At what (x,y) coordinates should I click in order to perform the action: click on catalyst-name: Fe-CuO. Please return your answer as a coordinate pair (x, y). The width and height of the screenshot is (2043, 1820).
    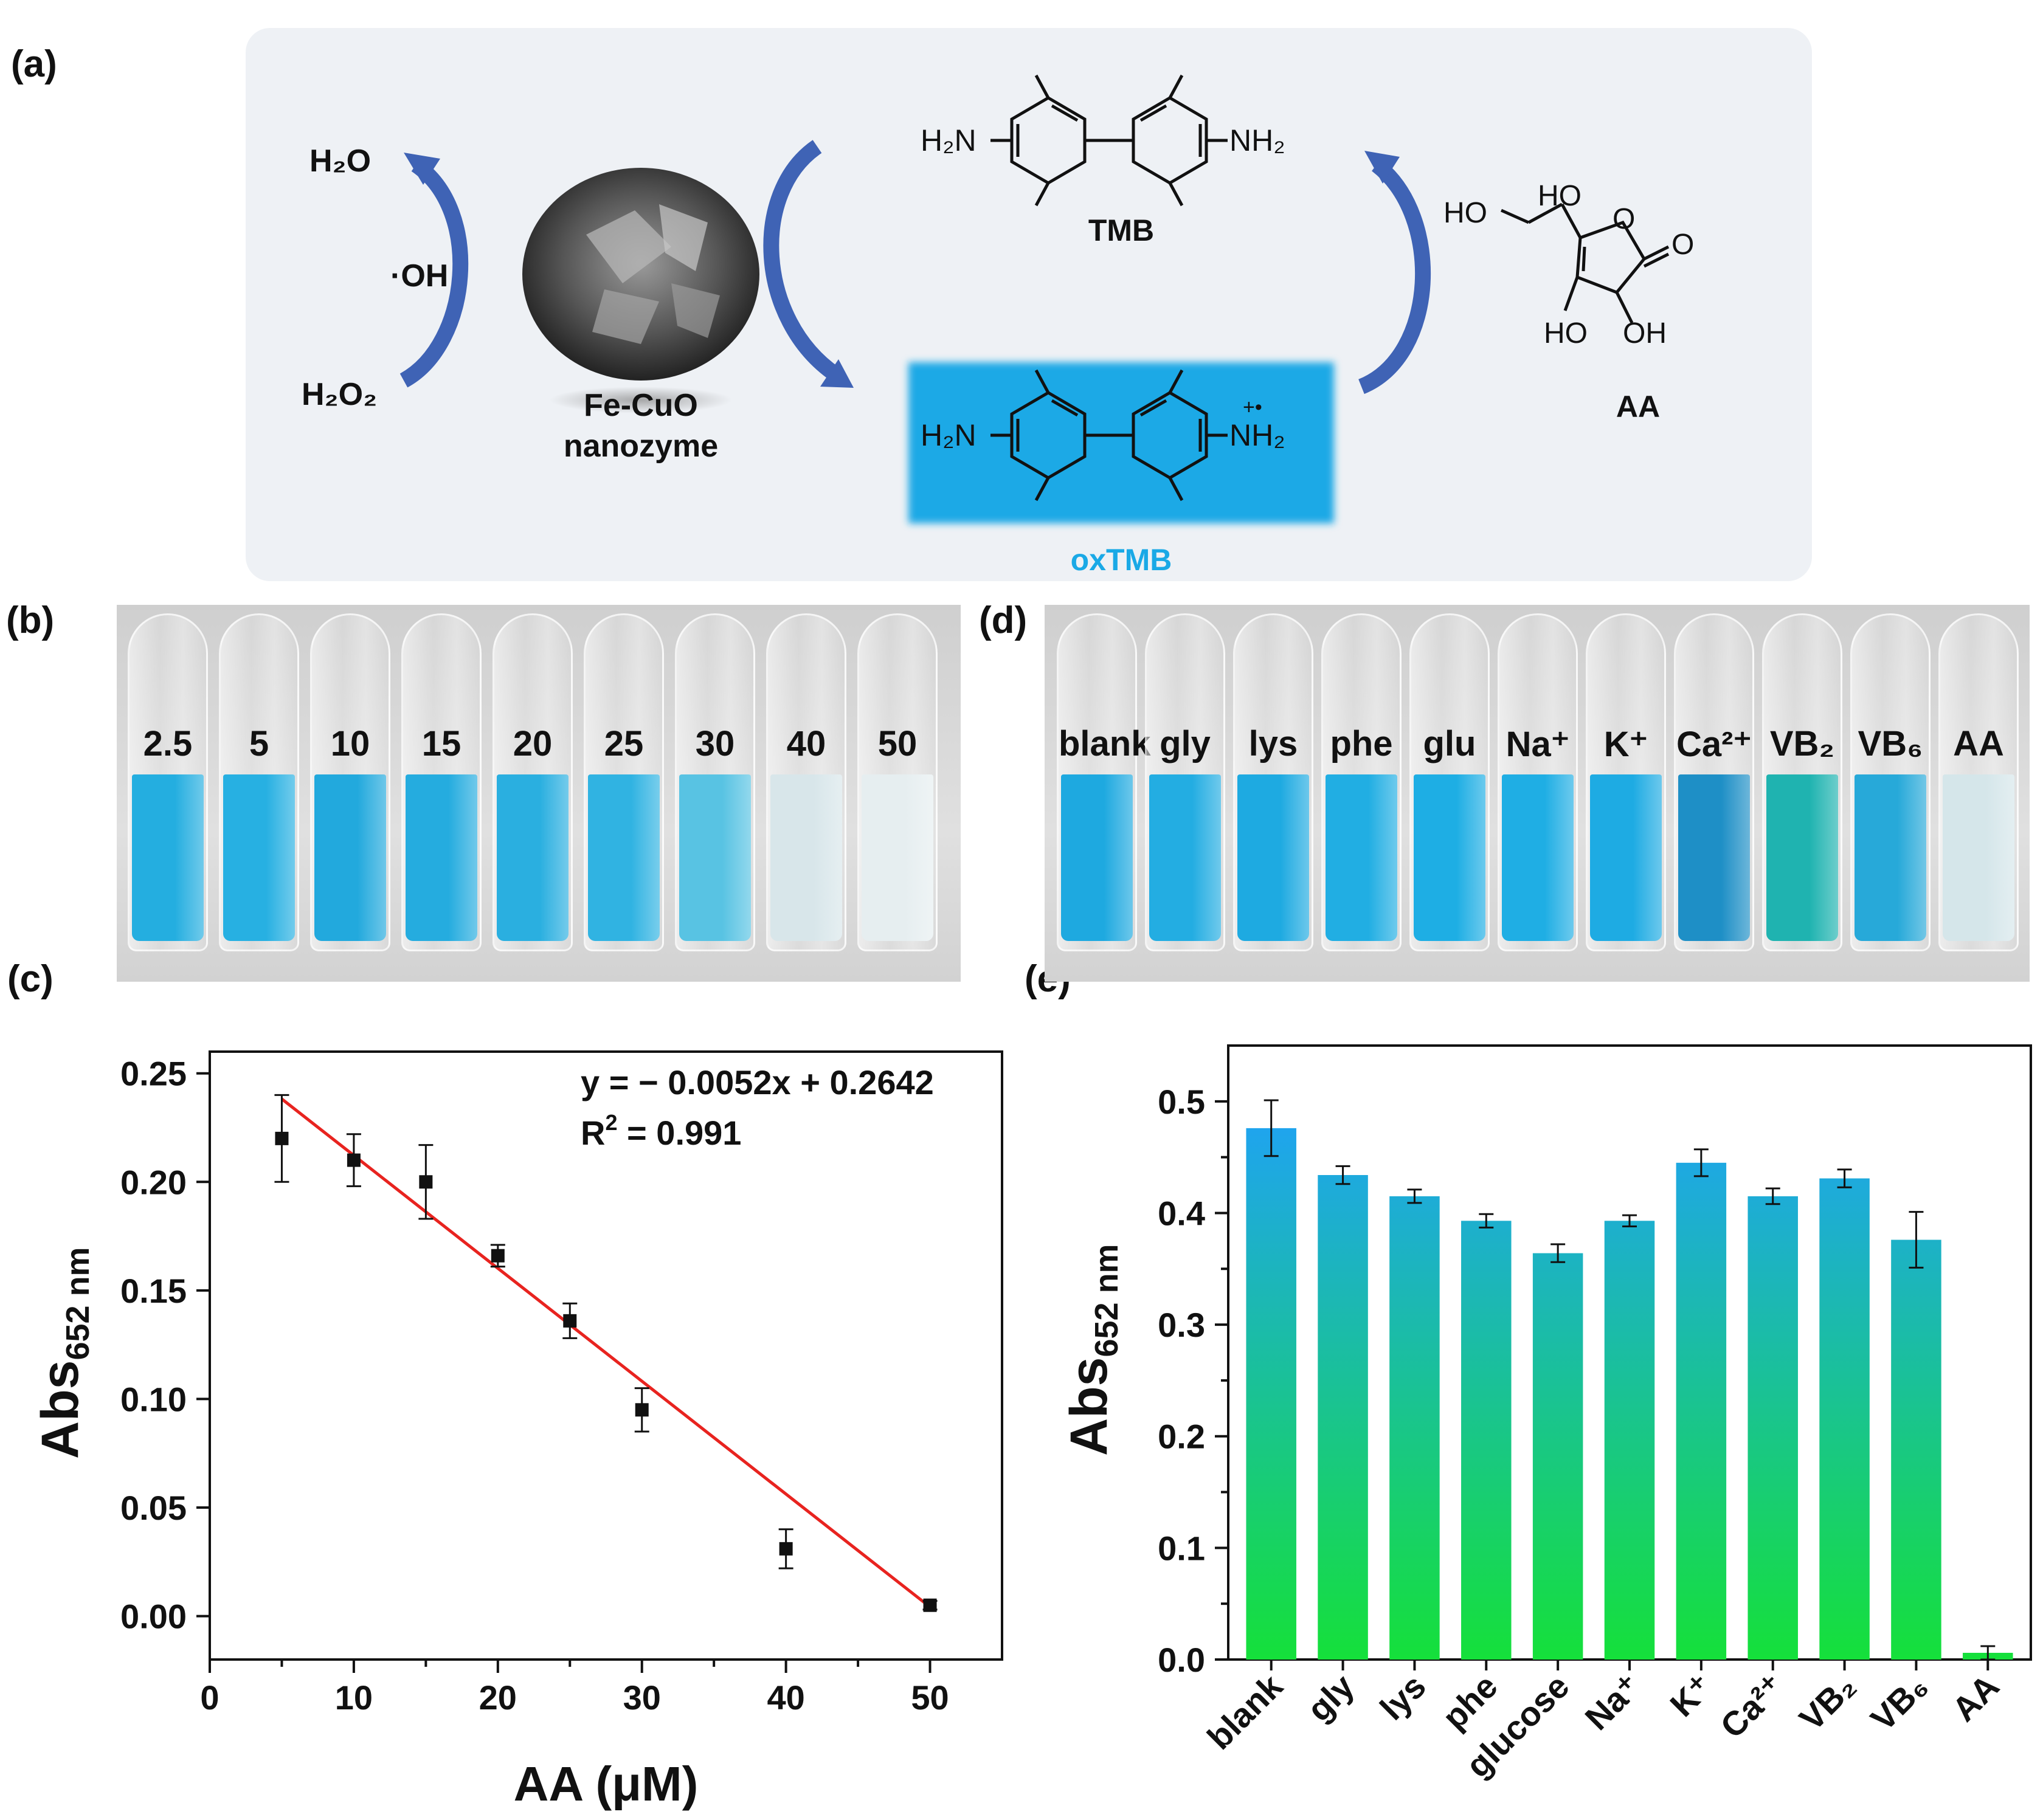
    Looking at the image, I should click on (641, 405).